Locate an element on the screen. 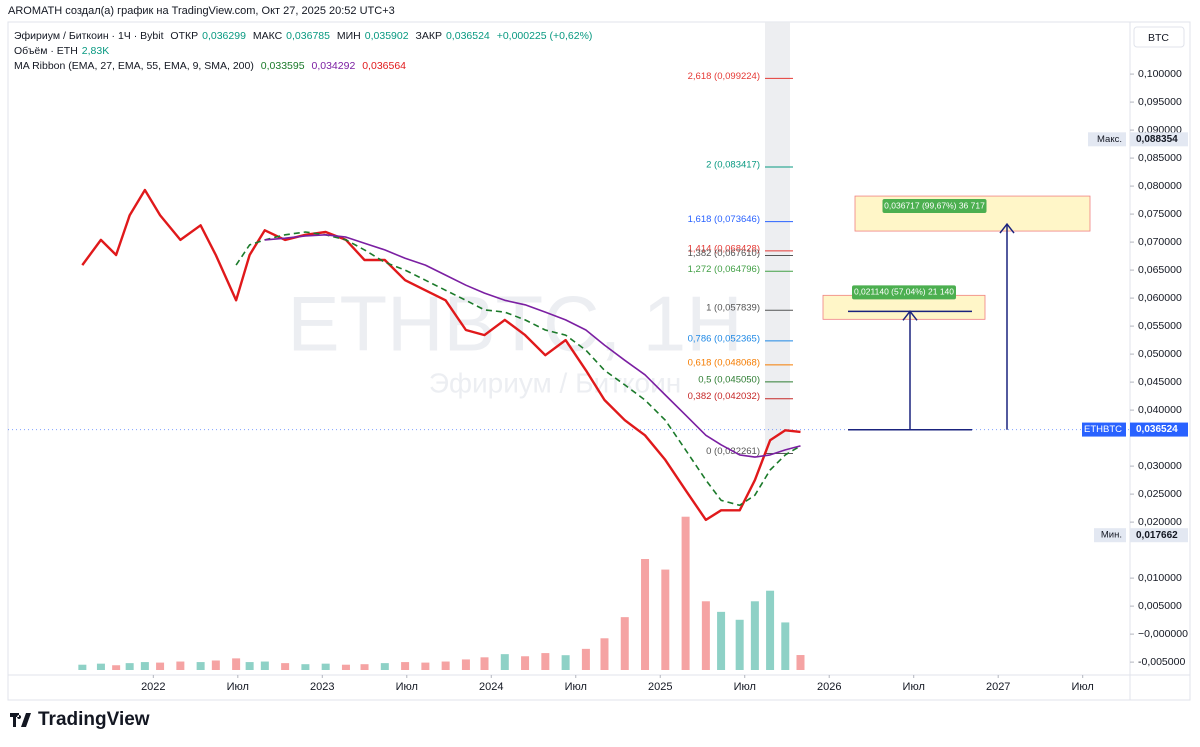  y-tick-label: −0,000000 is located at coordinates (1163, 634).